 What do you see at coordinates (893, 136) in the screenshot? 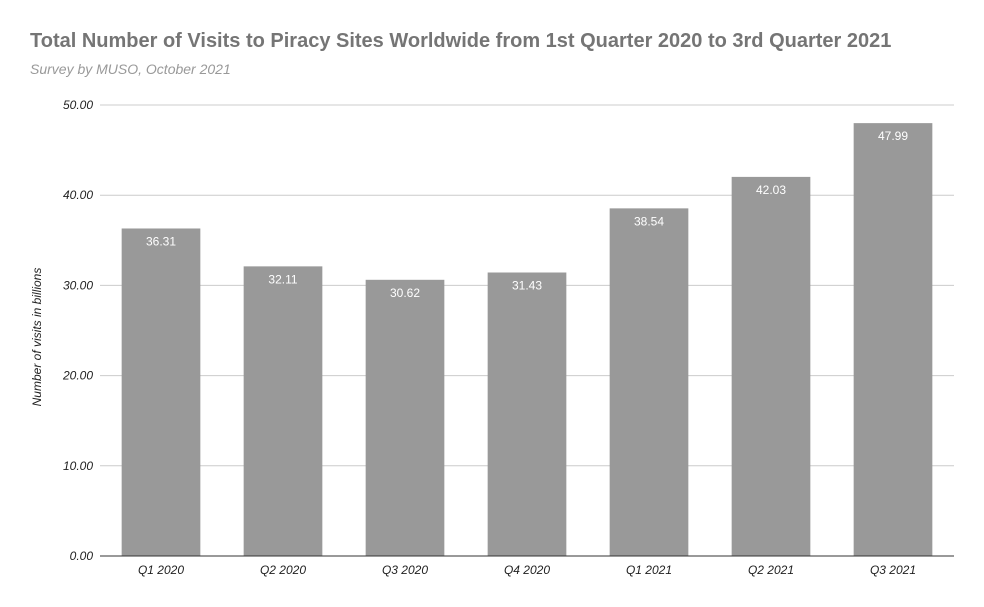
I see `bar-value-label: 47.99` at bounding box center [893, 136].